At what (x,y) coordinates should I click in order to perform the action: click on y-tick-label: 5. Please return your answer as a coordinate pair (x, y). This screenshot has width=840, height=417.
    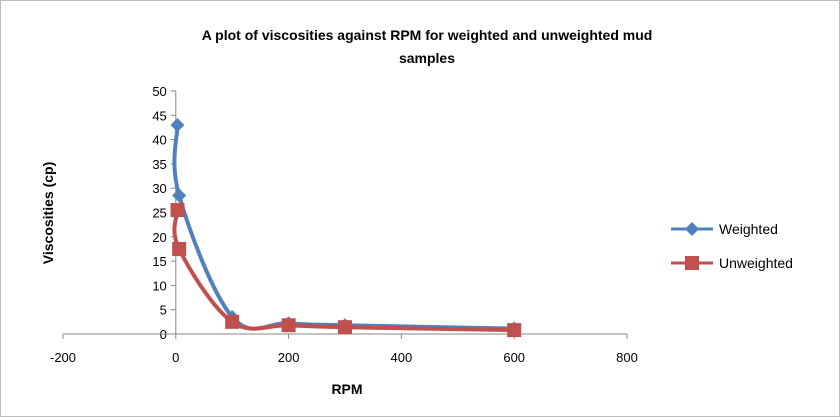
    Looking at the image, I should click on (163, 310).